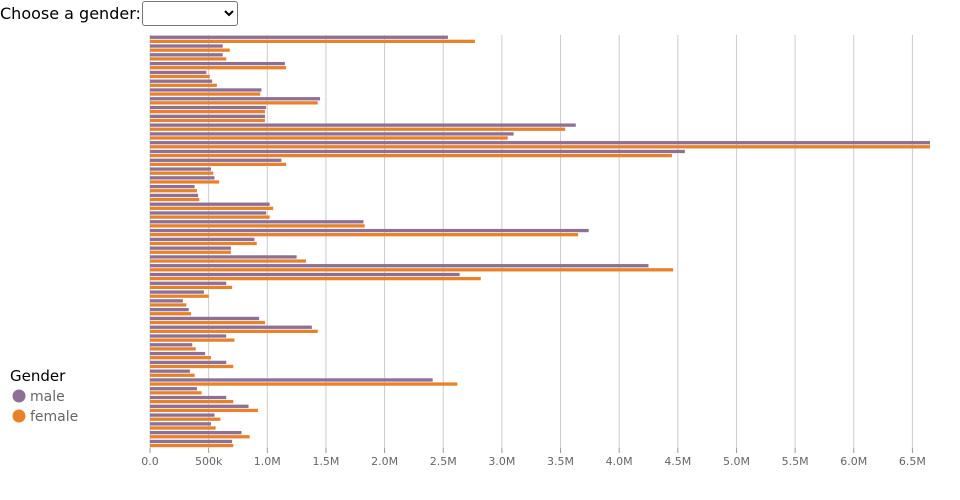 The width and height of the screenshot is (960, 500). What do you see at coordinates (54, 417) in the screenshot?
I see `legend-label-female: female` at bounding box center [54, 417].